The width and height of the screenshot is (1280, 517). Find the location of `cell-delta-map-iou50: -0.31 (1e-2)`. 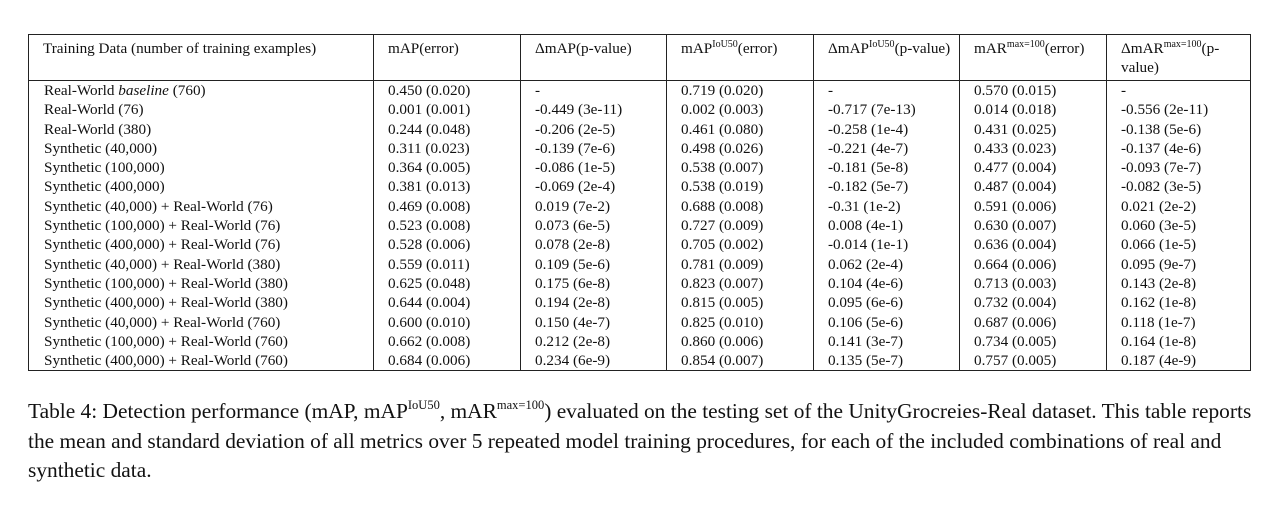

cell-delta-map-iou50: -0.31 (1e-2) is located at coordinates (886, 206).